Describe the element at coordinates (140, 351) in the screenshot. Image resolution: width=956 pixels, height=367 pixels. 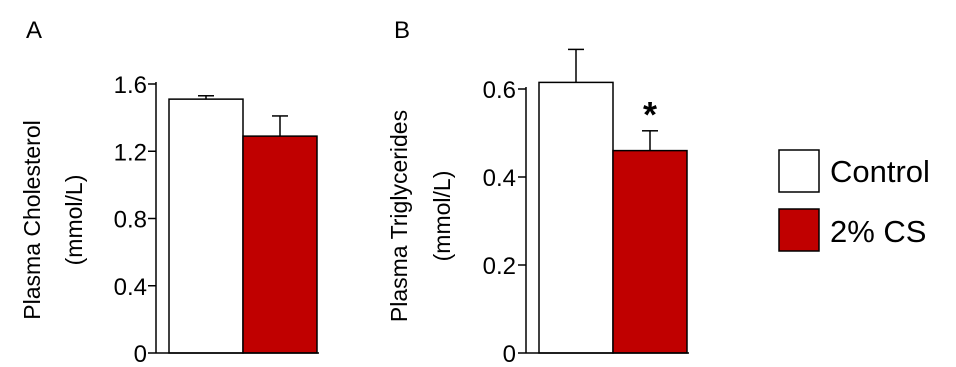
I see `panel-a-y-tick-label: 0` at that location.